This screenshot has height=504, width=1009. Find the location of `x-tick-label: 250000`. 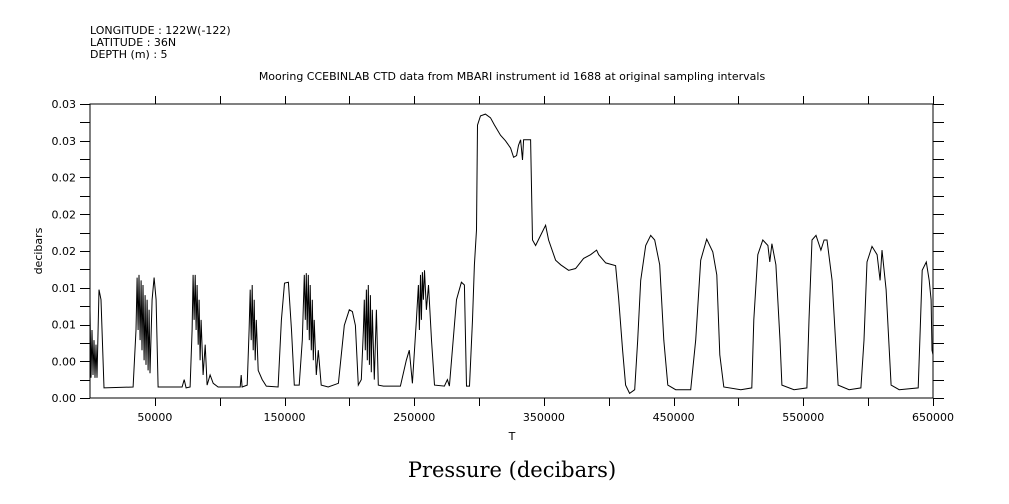

x-tick-label: 250000 is located at coordinates (414, 417).